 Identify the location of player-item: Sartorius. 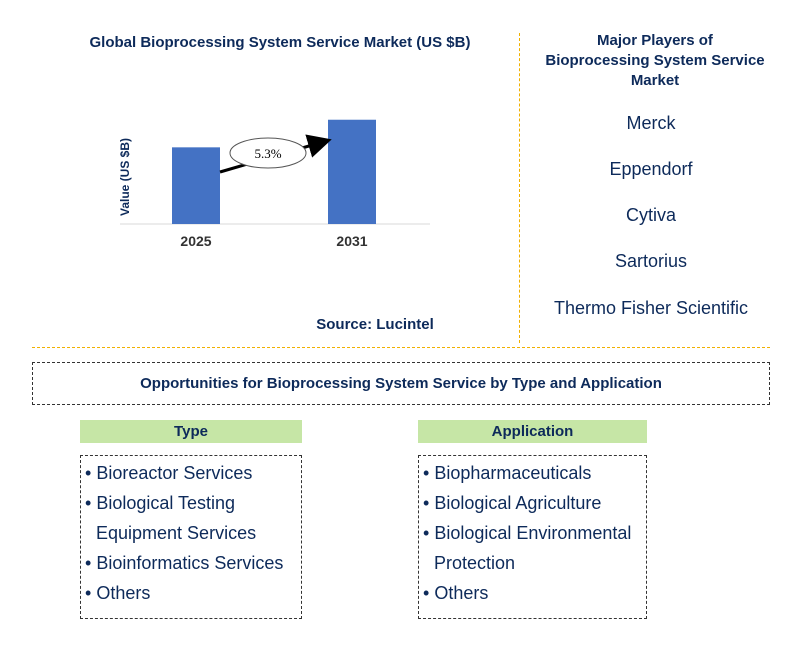
(651, 261).